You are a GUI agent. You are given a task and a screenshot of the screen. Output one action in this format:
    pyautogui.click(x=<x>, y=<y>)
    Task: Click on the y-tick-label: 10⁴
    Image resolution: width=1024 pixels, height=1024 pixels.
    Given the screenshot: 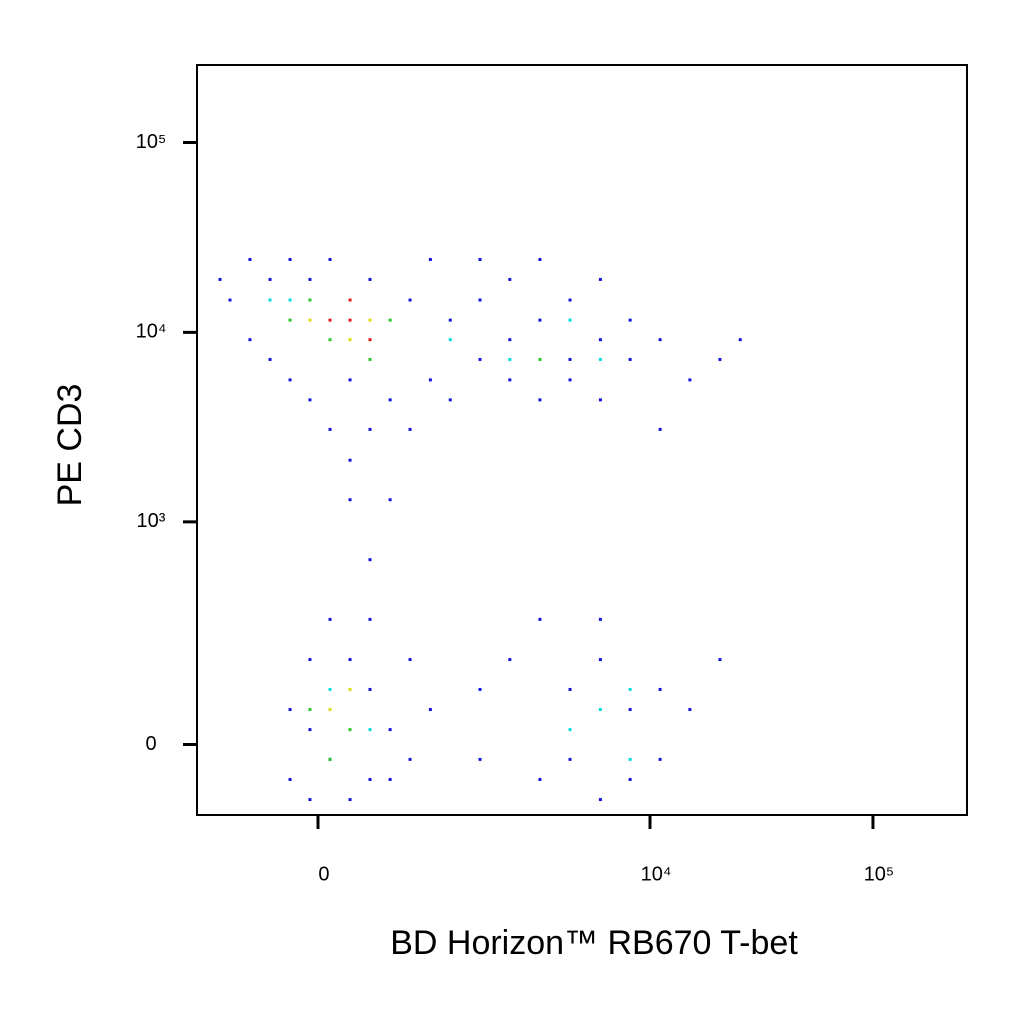 What is the action you would take?
    pyautogui.click(x=151, y=332)
    